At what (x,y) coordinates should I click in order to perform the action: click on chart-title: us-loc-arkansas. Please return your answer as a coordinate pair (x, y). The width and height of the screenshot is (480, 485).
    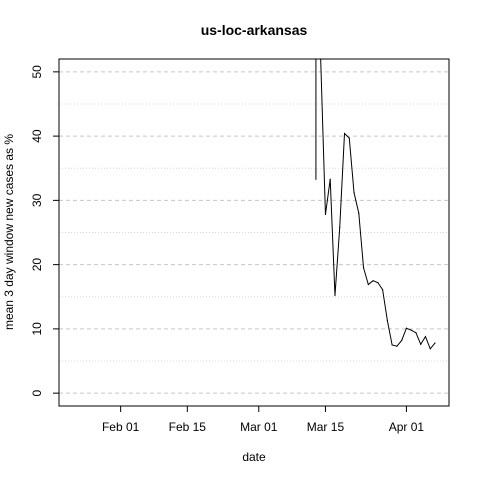
    Looking at the image, I should click on (254, 30).